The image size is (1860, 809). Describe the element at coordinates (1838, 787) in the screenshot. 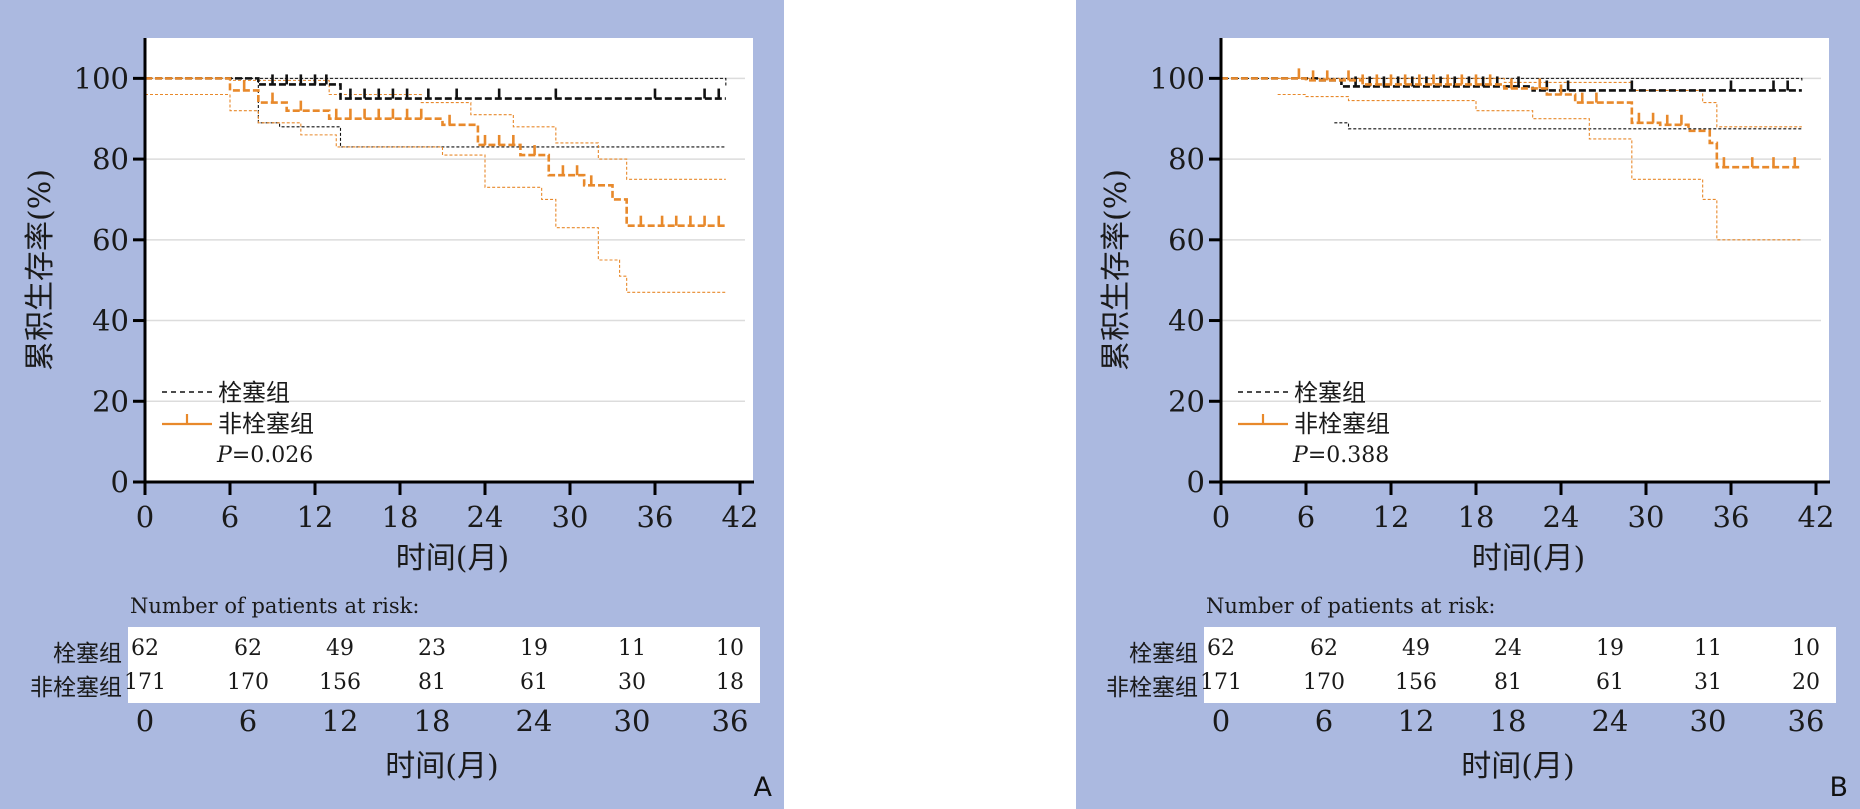

I see `panel-label: B` at that location.